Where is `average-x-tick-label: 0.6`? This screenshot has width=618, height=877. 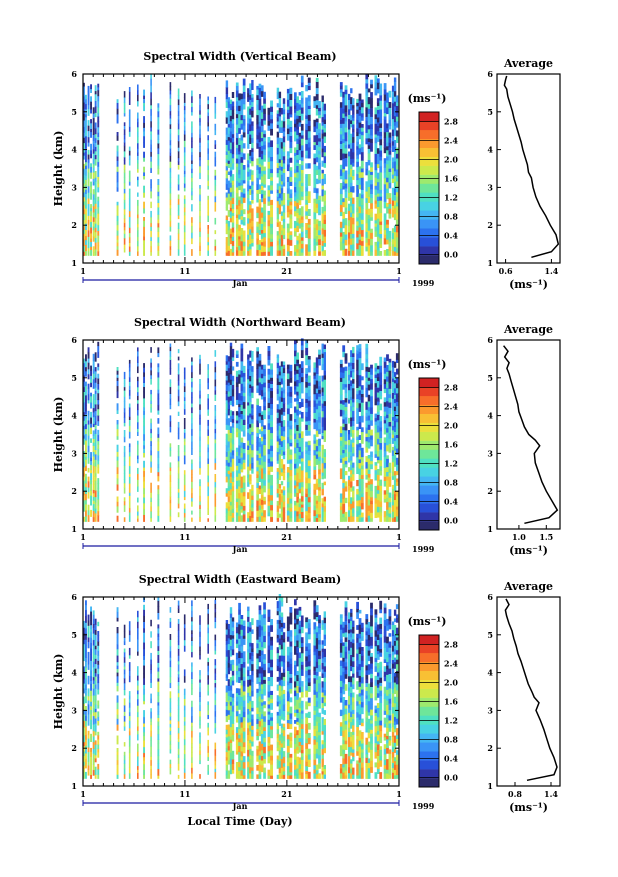 average-x-tick-label: 0.6 is located at coordinates (506, 271).